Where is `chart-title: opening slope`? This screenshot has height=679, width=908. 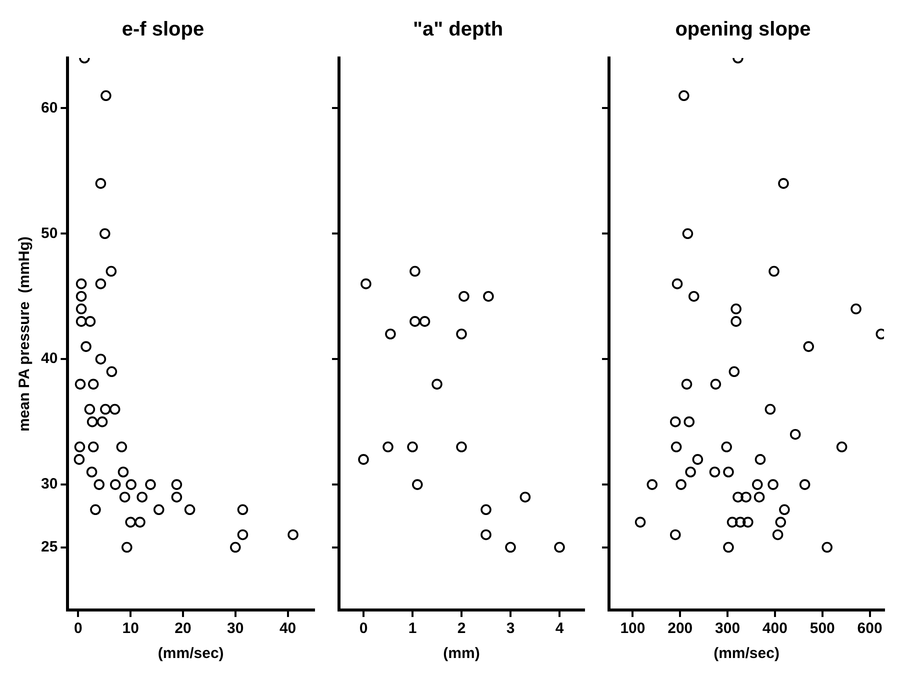 chart-title: opening slope is located at coordinates (743, 29).